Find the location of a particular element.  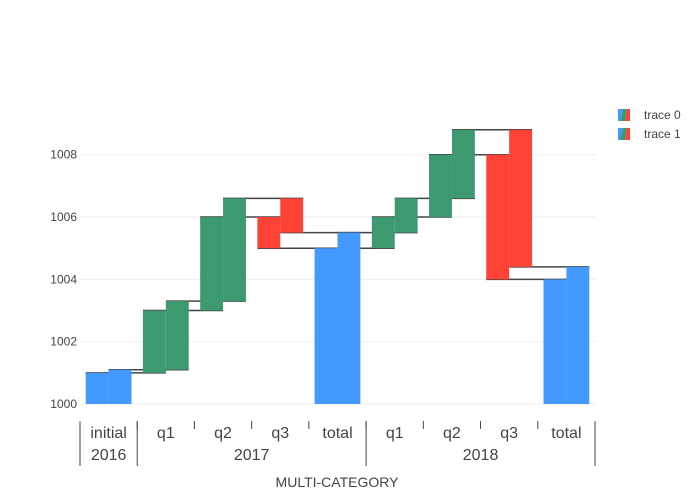

y-axis: 1000 1002 1004 1006 1008 is located at coordinates (63, 279).